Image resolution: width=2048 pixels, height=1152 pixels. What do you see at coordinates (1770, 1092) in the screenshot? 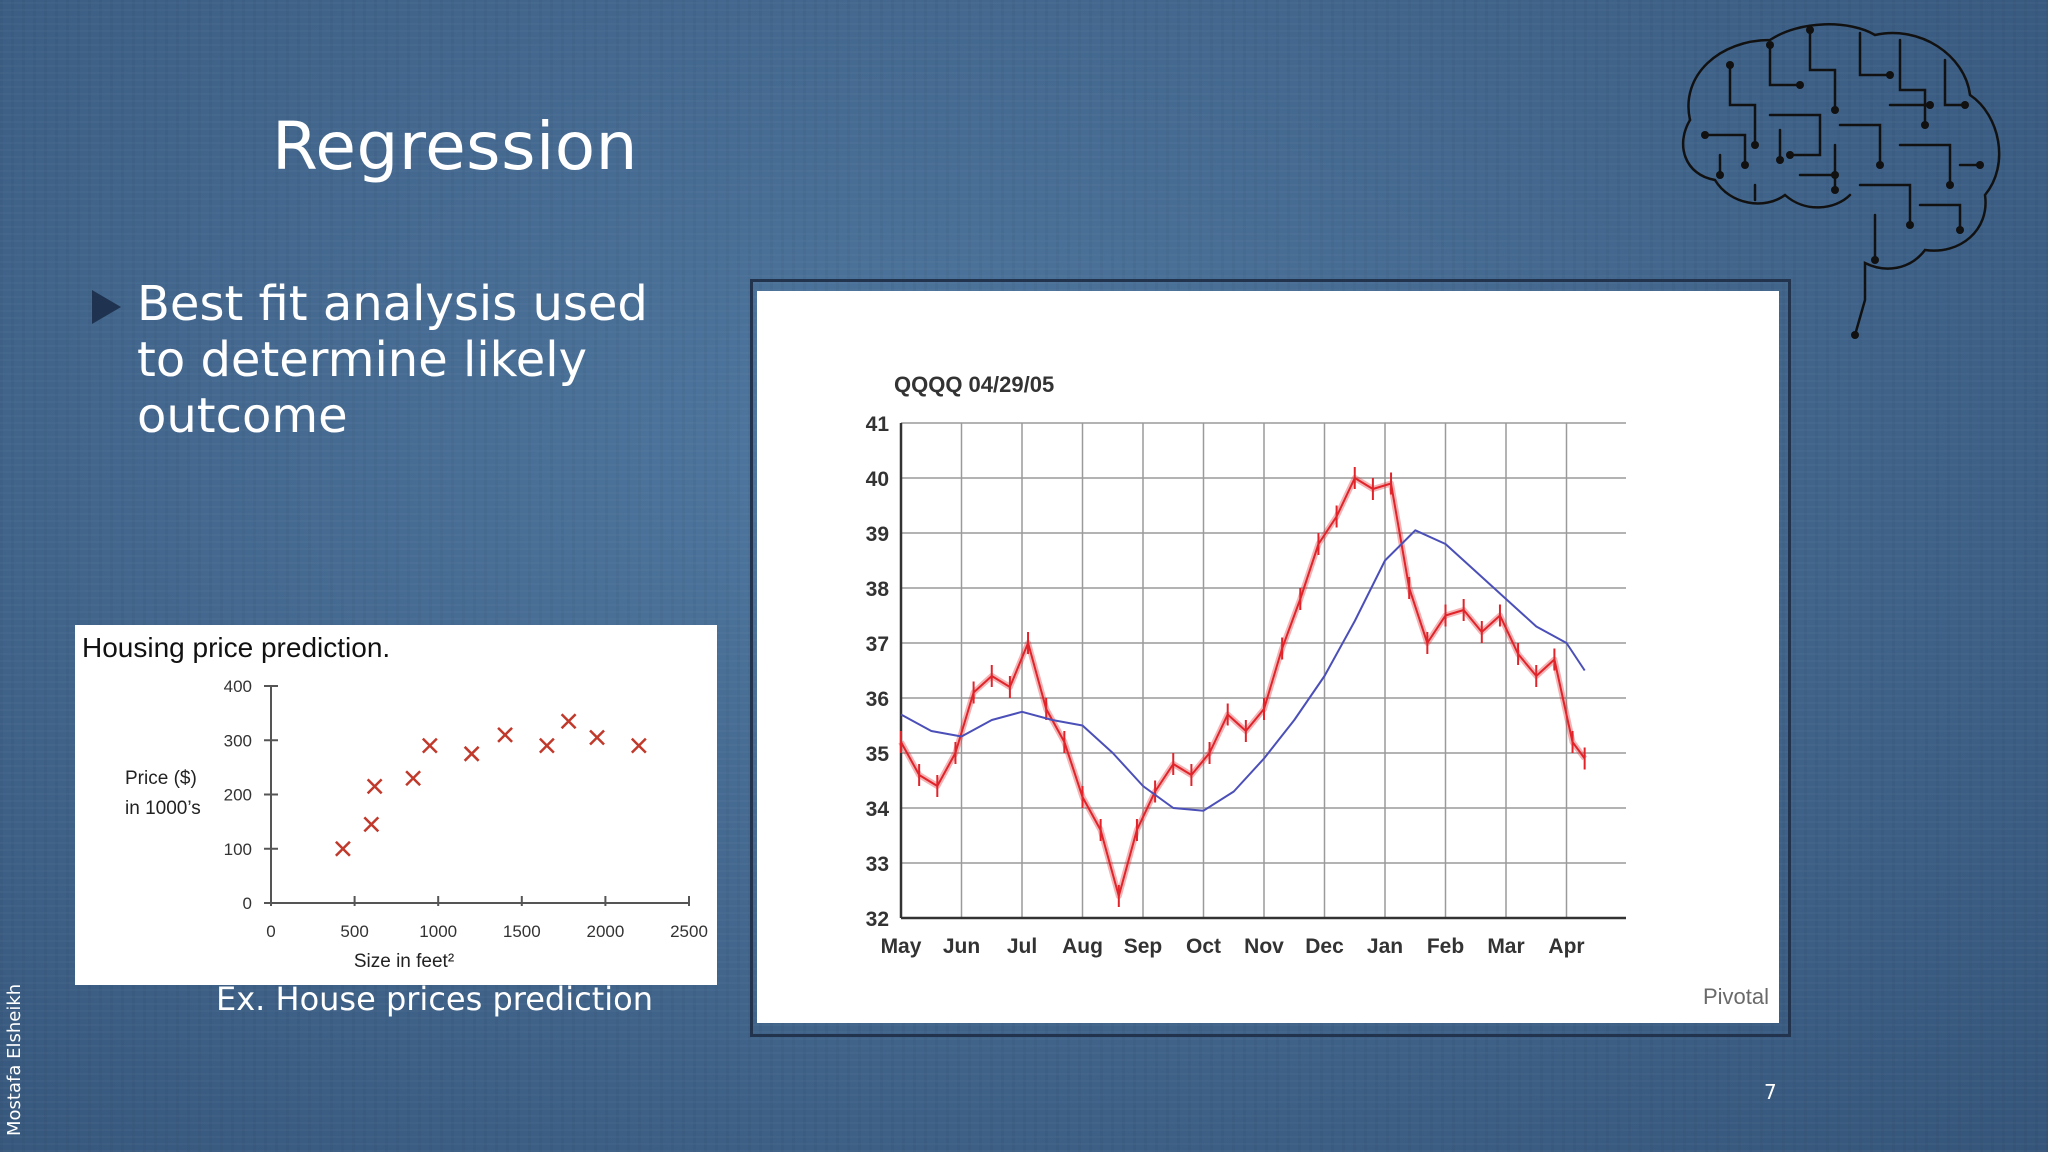
I see `page-number: 7` at bounding box center [1770, 1092].